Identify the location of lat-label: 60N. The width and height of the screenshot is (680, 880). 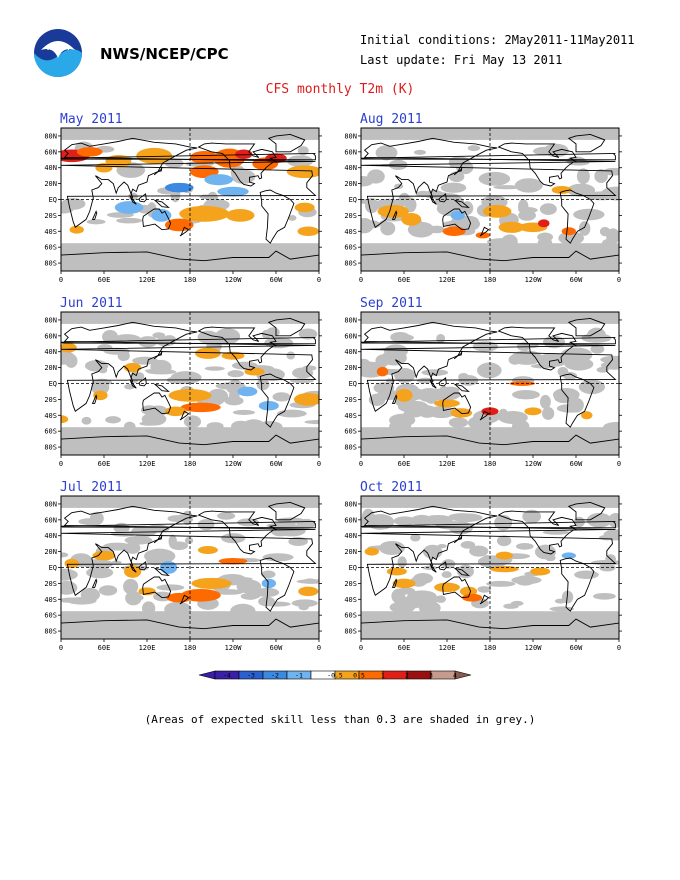
(50, 152).